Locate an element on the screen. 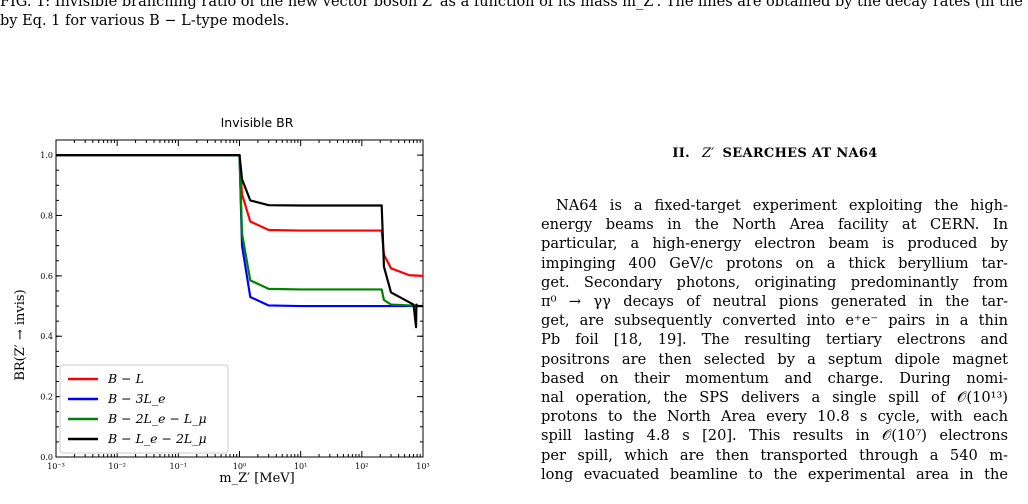  section-title: SEARCHES AT NA64 is located at coordinates (800, 153).